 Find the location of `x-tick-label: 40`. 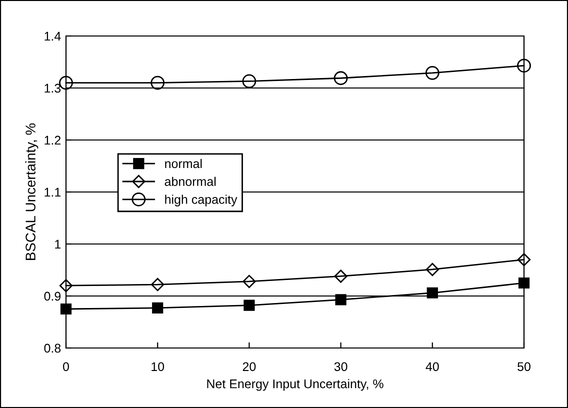

x-tick-label: 40 is located at coordinates (432, 367).